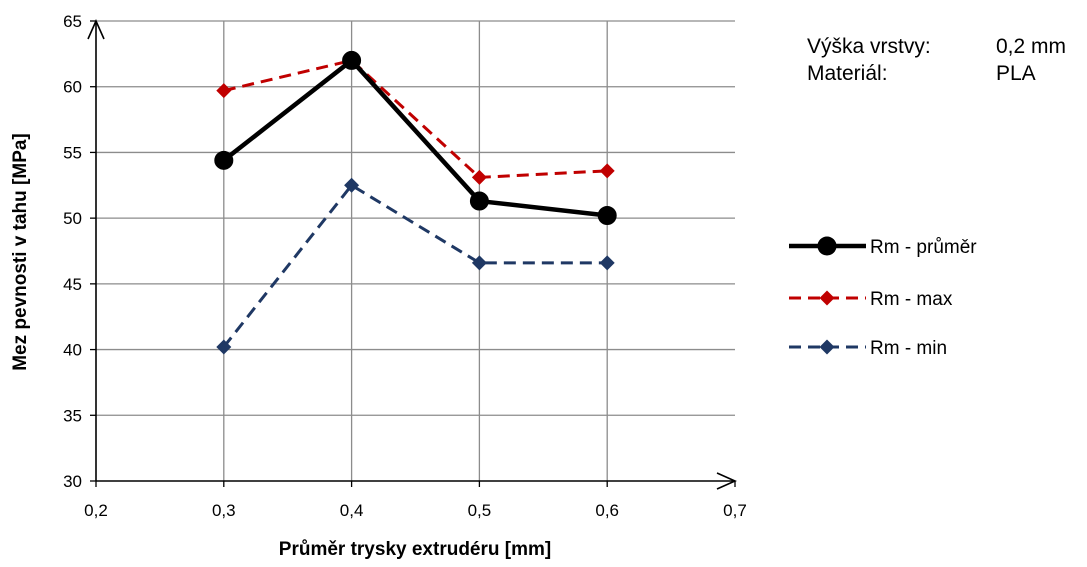 This screenshot has height=567, width=1087. Describe the element at coordinates (1031, 46) in the screenshot. I see `info-value-layer-height: 0,2 mm` at that location.